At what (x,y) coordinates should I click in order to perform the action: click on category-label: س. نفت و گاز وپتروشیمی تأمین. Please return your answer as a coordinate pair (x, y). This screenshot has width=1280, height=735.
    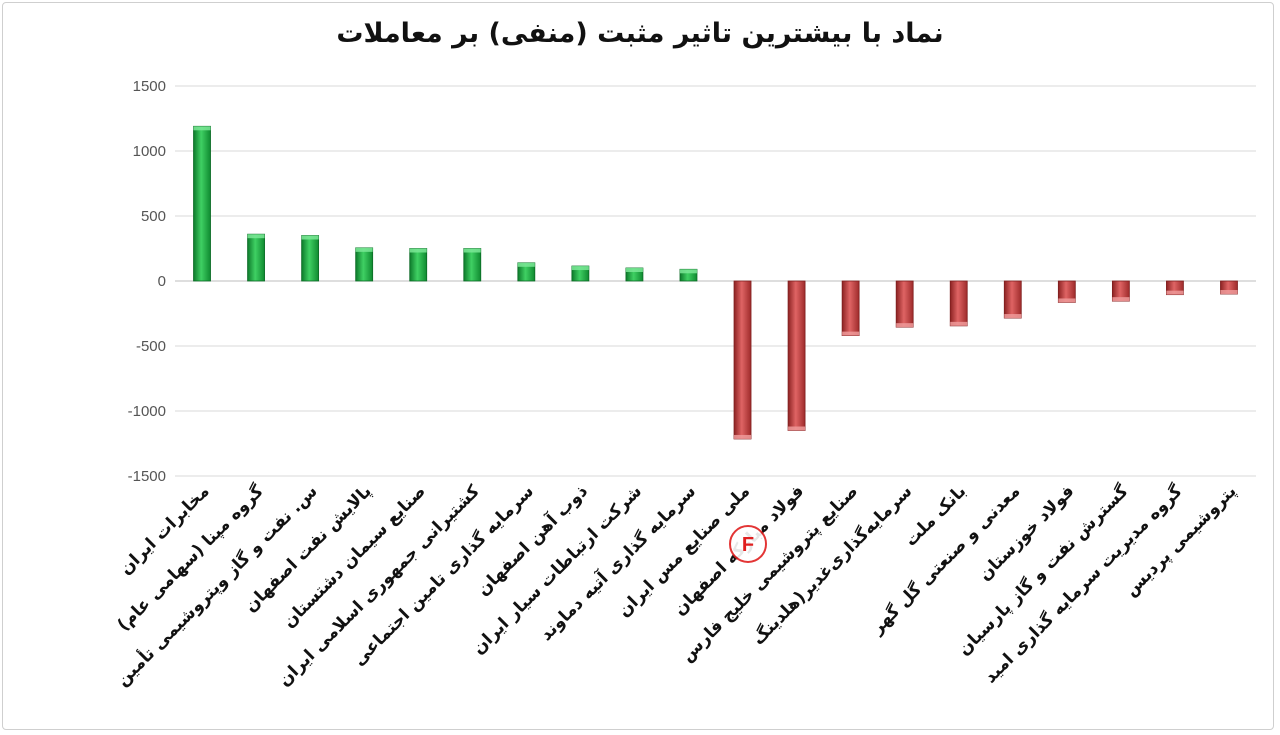
    Looking at the image, I should click on (216, 585).